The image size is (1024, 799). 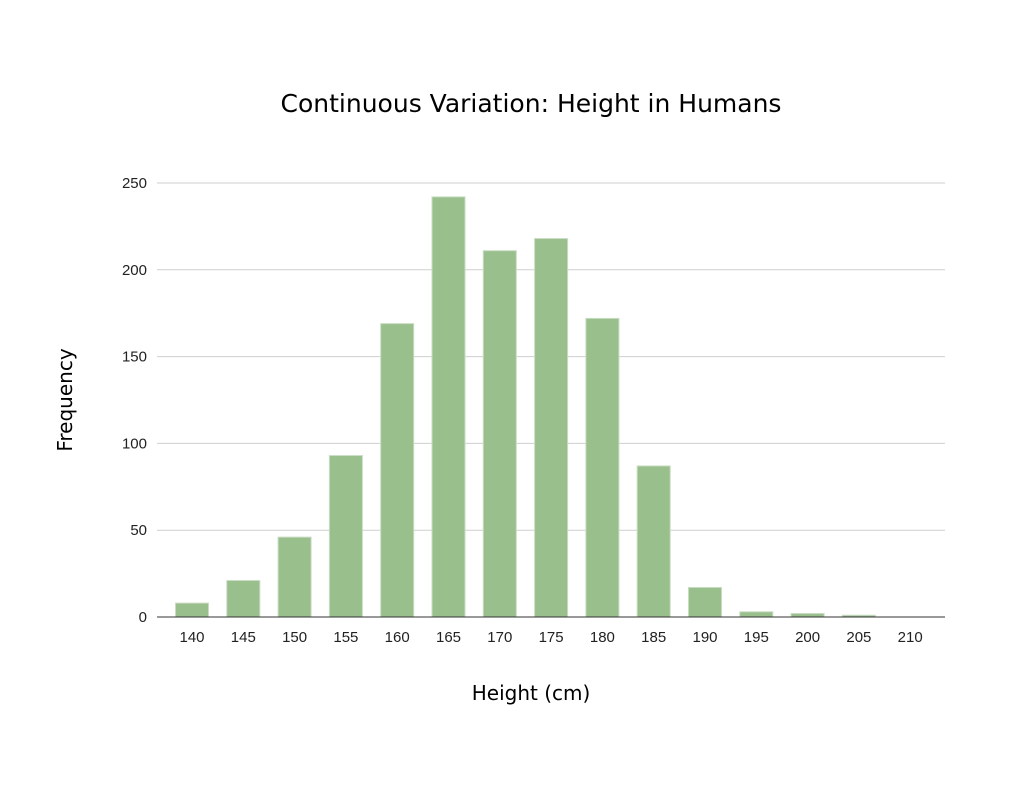 What do you see at coordinates (134, 357) in the screenshot?
I see `y-tick-label: 150` at bounding box center [134, 357].